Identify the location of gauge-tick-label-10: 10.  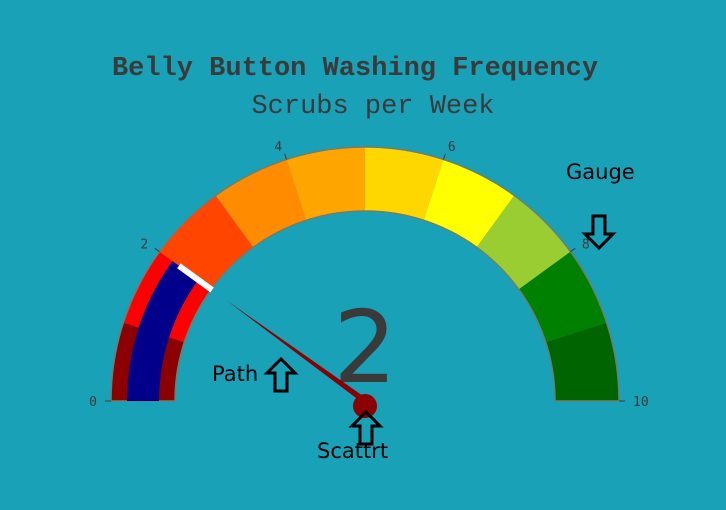
(641, 402).